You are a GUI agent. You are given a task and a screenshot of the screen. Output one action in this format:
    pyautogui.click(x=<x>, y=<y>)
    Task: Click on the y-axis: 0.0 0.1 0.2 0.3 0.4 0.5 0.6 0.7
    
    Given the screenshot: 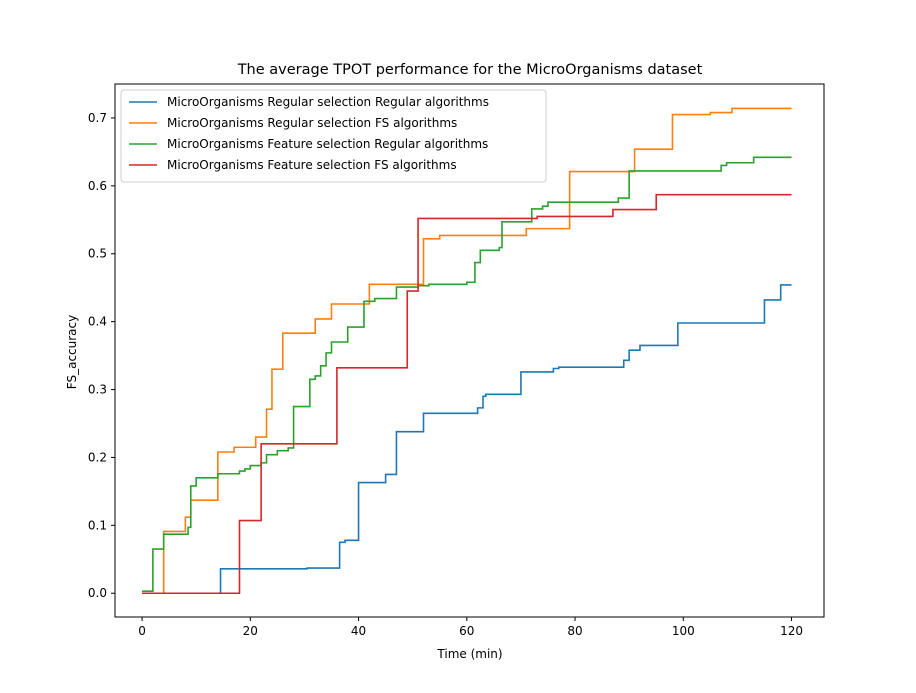 What is the action you would take?
    pyautogui.click(x=101, y=355)
    